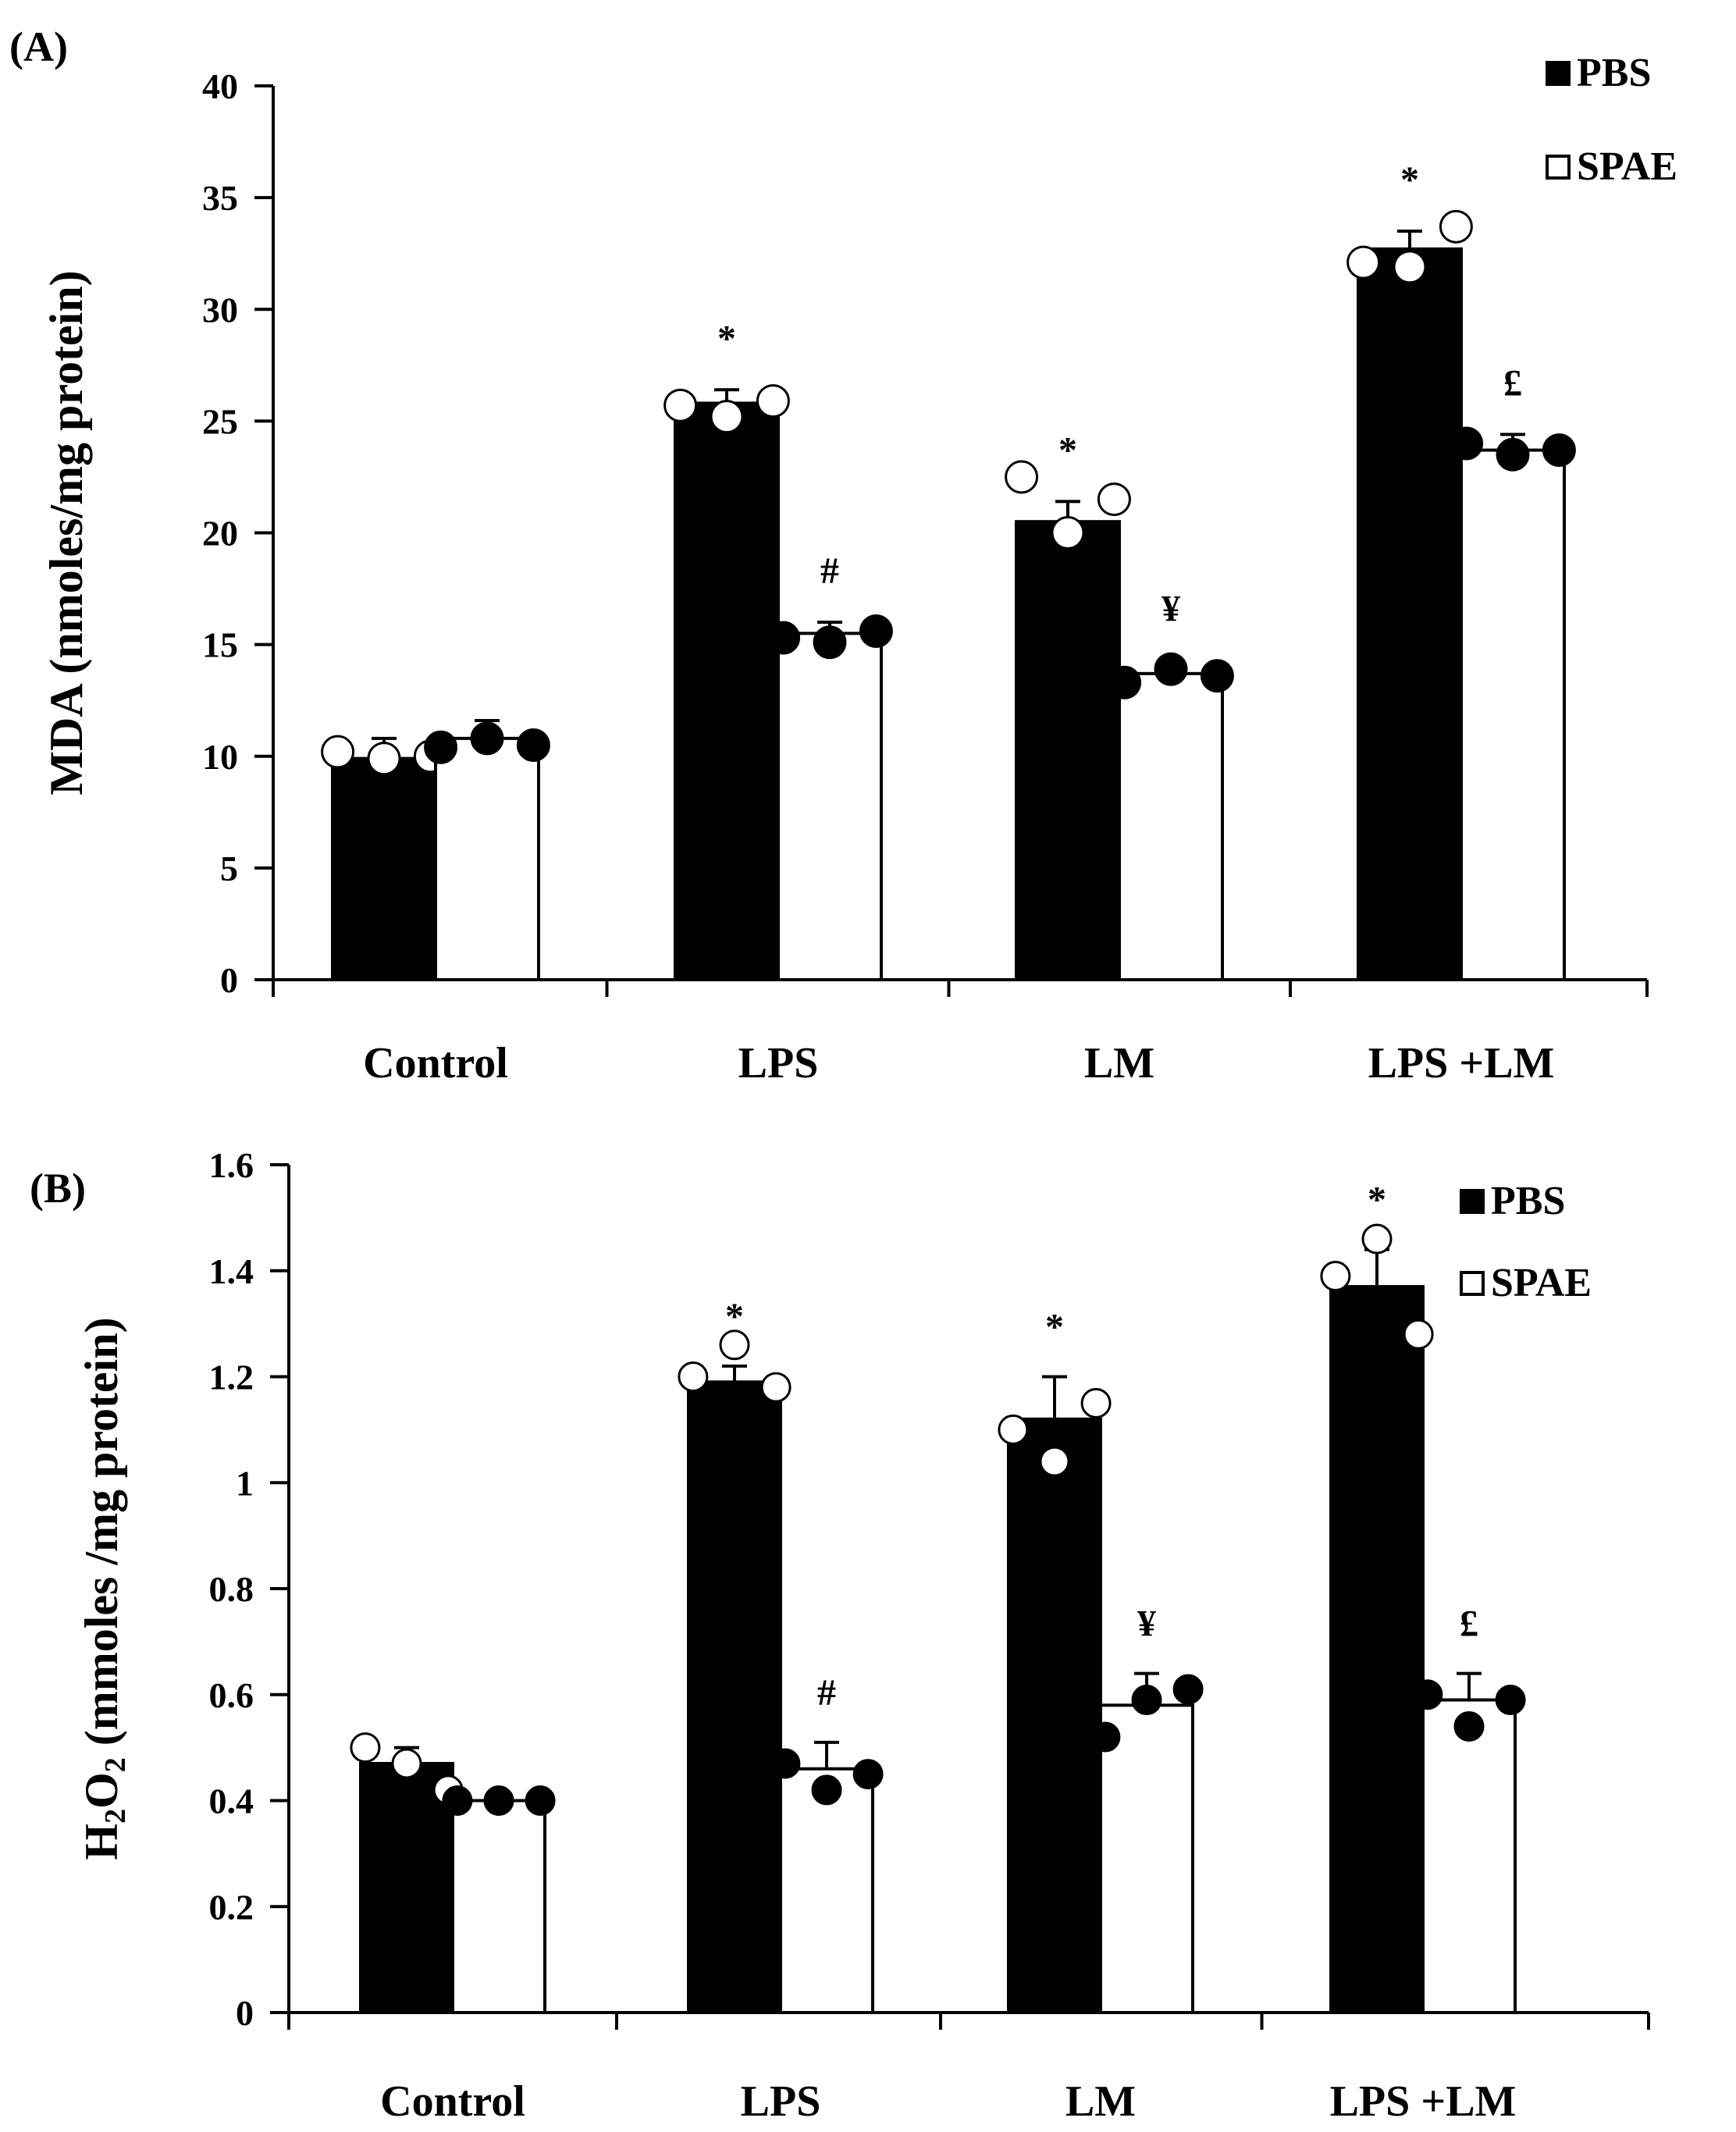  Describe the element at coordinates (781, 2102) in the screenshot. I see `x-category-label: LPS` at that location.